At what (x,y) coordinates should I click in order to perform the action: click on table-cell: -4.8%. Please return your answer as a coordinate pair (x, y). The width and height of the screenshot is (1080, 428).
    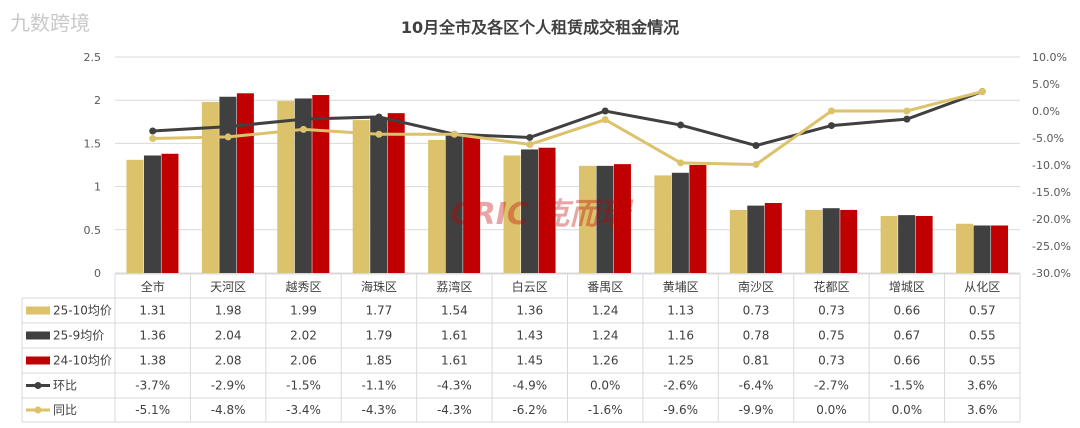
    Looking at the image, I should click on (228, 410).